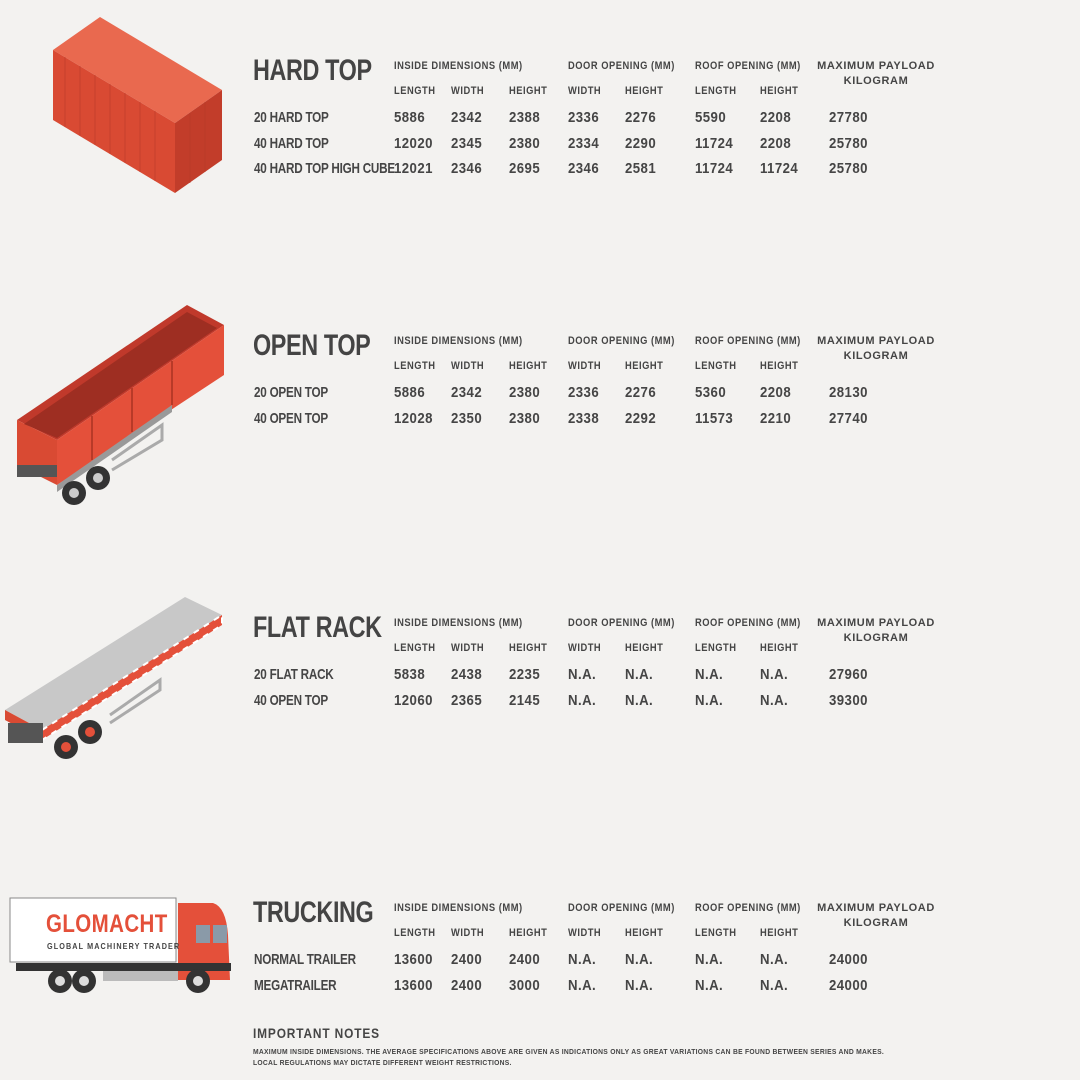  Describe the element at coordinates (467, 700) in the screenshot. I see `row-value: 2365` at that location.